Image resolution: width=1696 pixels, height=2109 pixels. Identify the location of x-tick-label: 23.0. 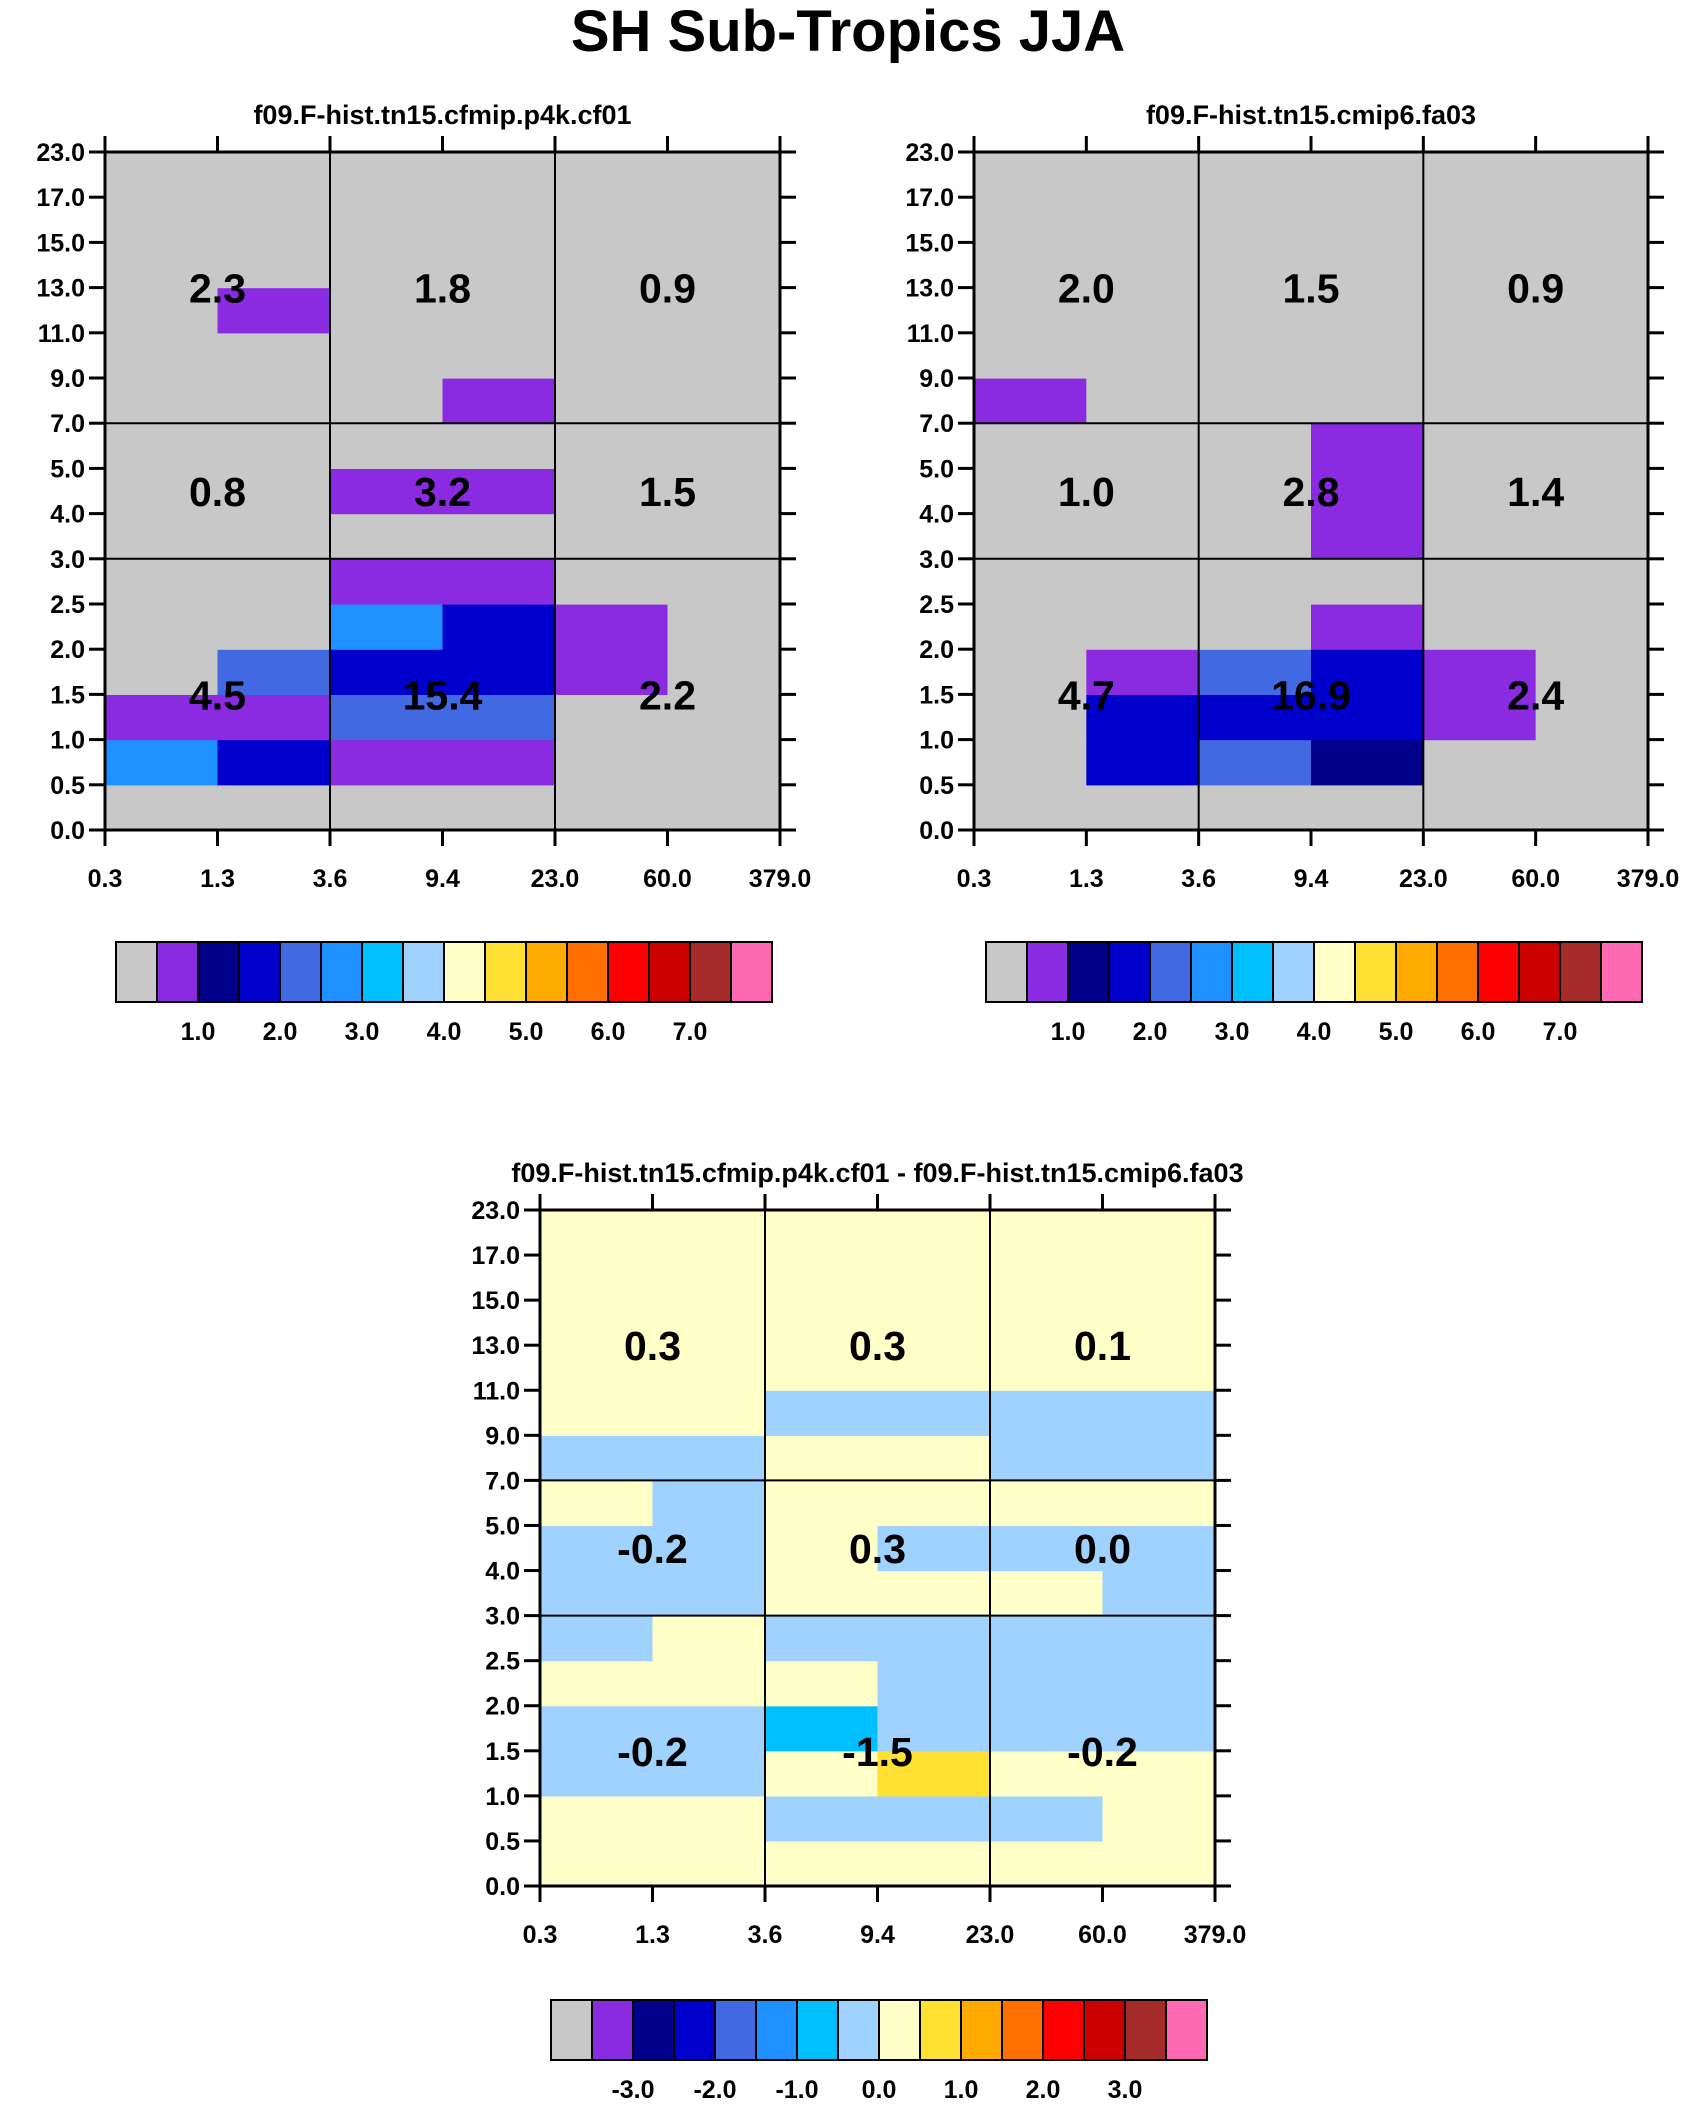
(990, 1935).